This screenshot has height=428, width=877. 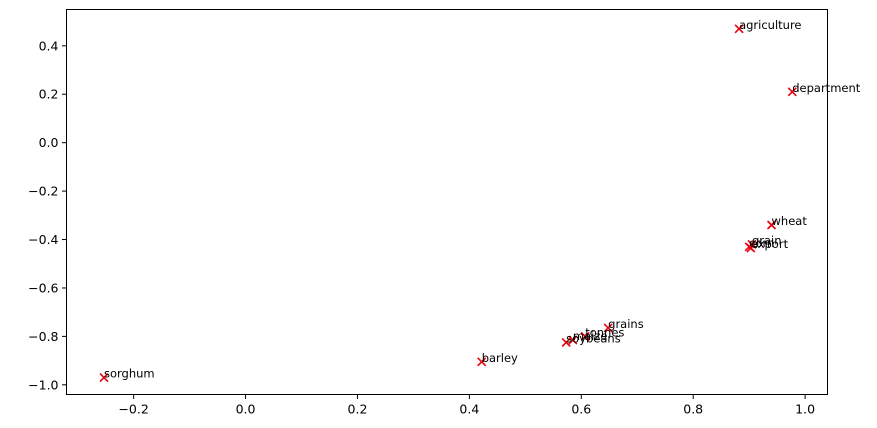 I want to click on x-tick-label: −0.2, so click(x=133, y=409).